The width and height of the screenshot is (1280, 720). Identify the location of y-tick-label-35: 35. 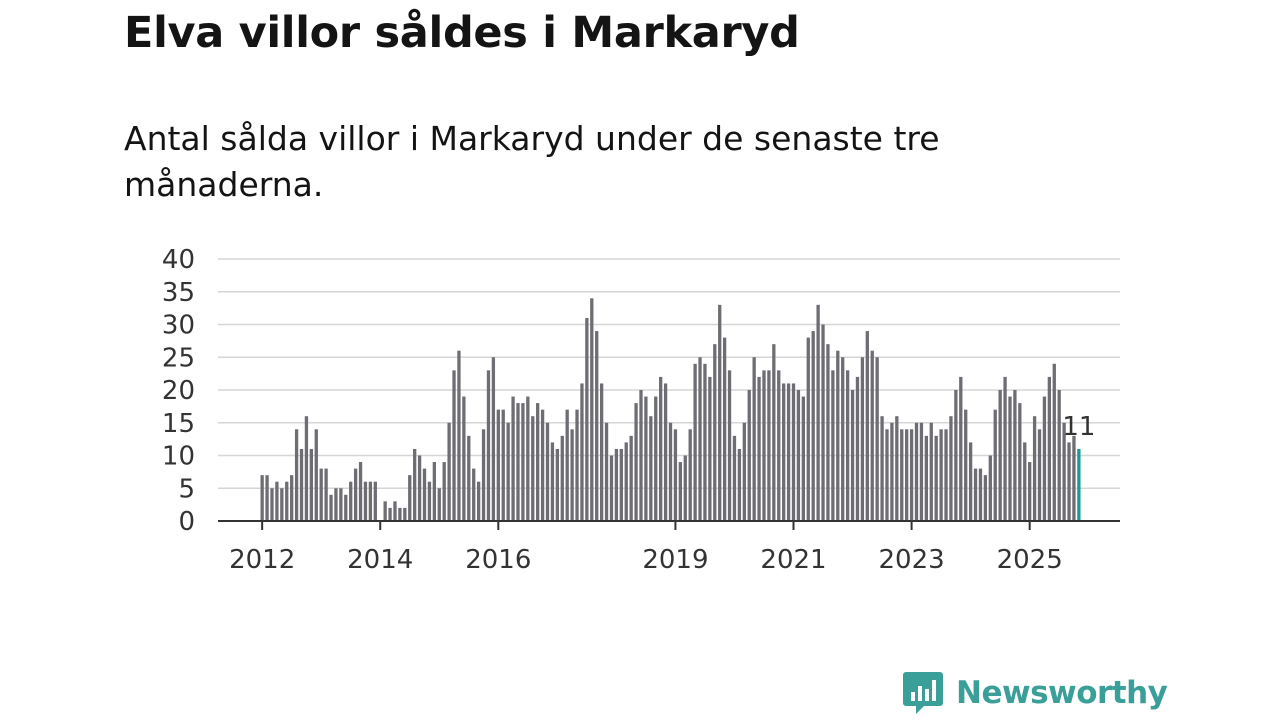
(178, 293).